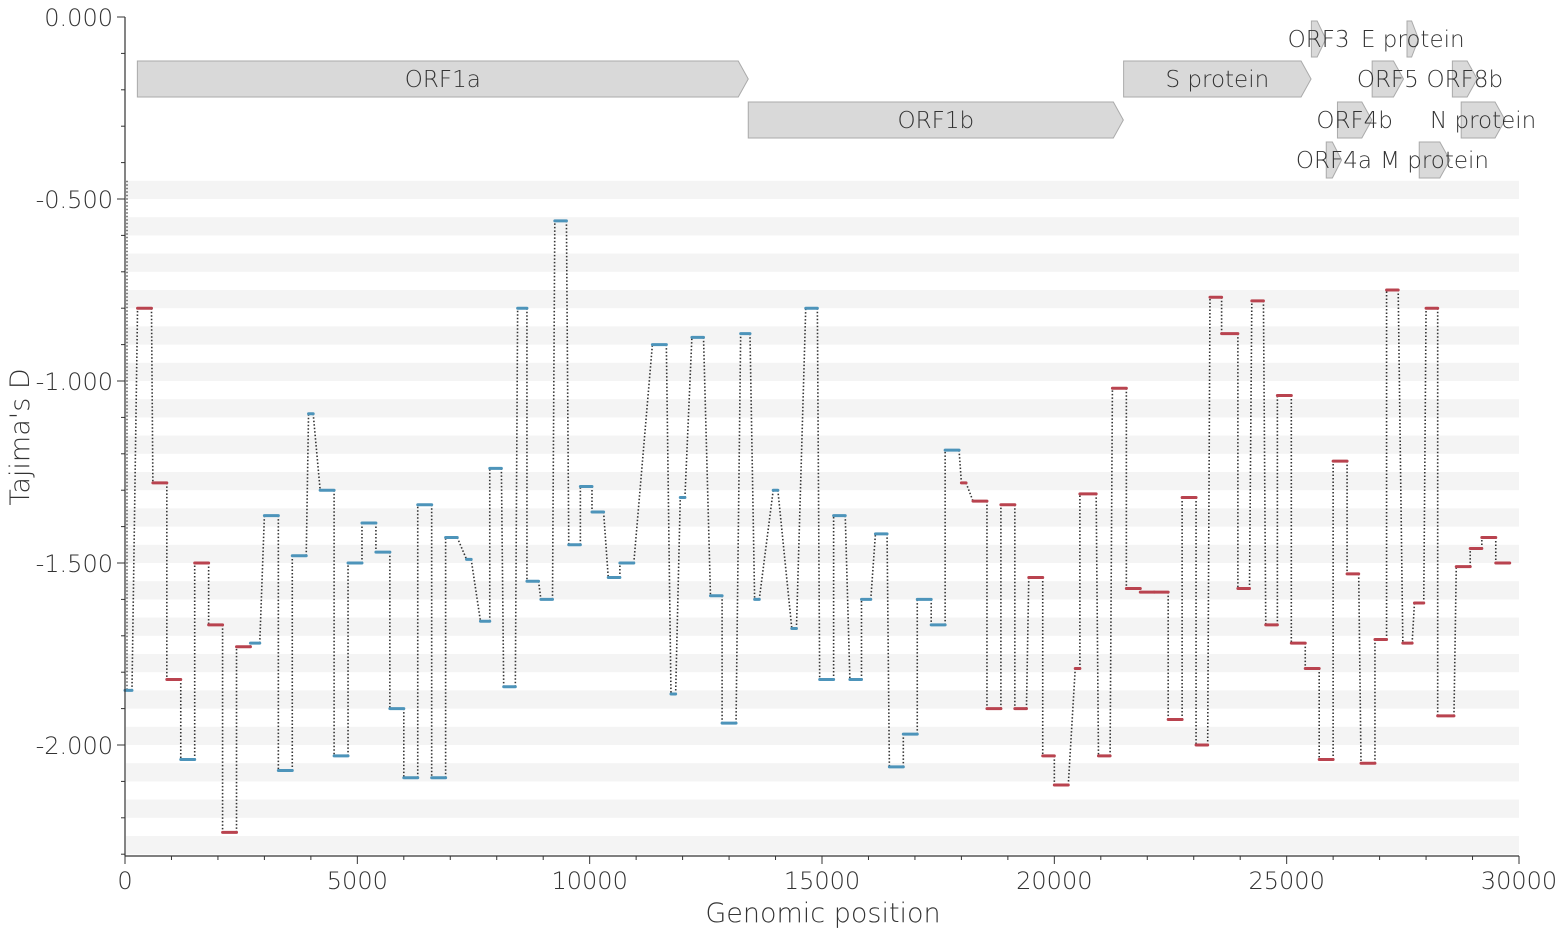 Image resolution: width=1559 pixels, height=934 pixels. I want to click on y-tick-label: -2.000, so click(74, 746).